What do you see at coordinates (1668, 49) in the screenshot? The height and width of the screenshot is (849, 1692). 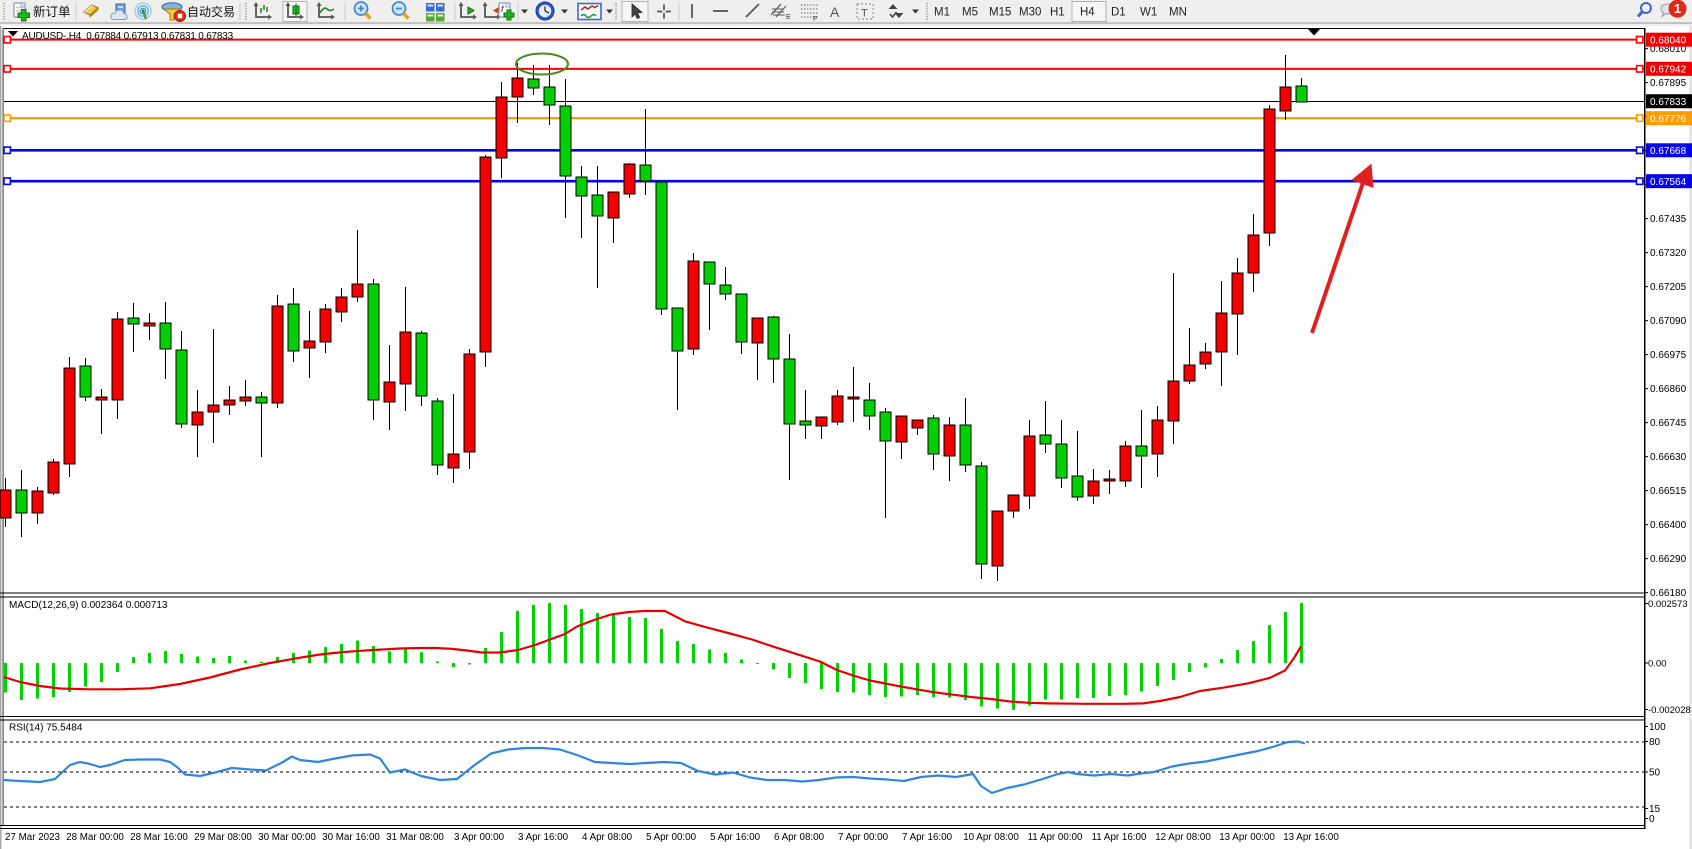 I see `svg-text: 0.68010` at bounding box center [1668, 49].